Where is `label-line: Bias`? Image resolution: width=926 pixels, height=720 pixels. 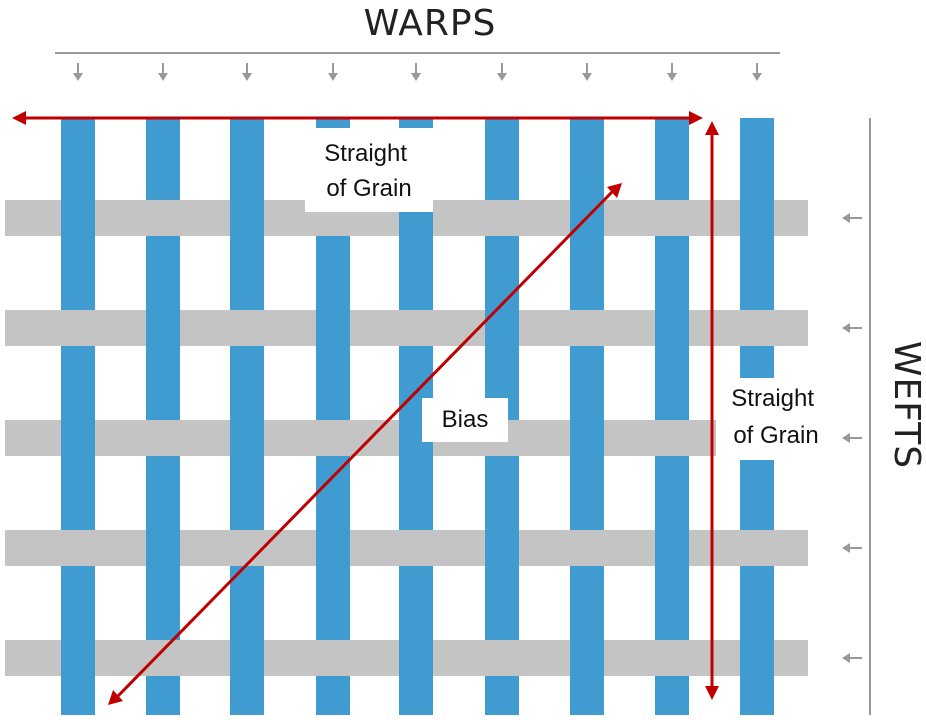 label-line: Bias is located at coordinates (465, 419).